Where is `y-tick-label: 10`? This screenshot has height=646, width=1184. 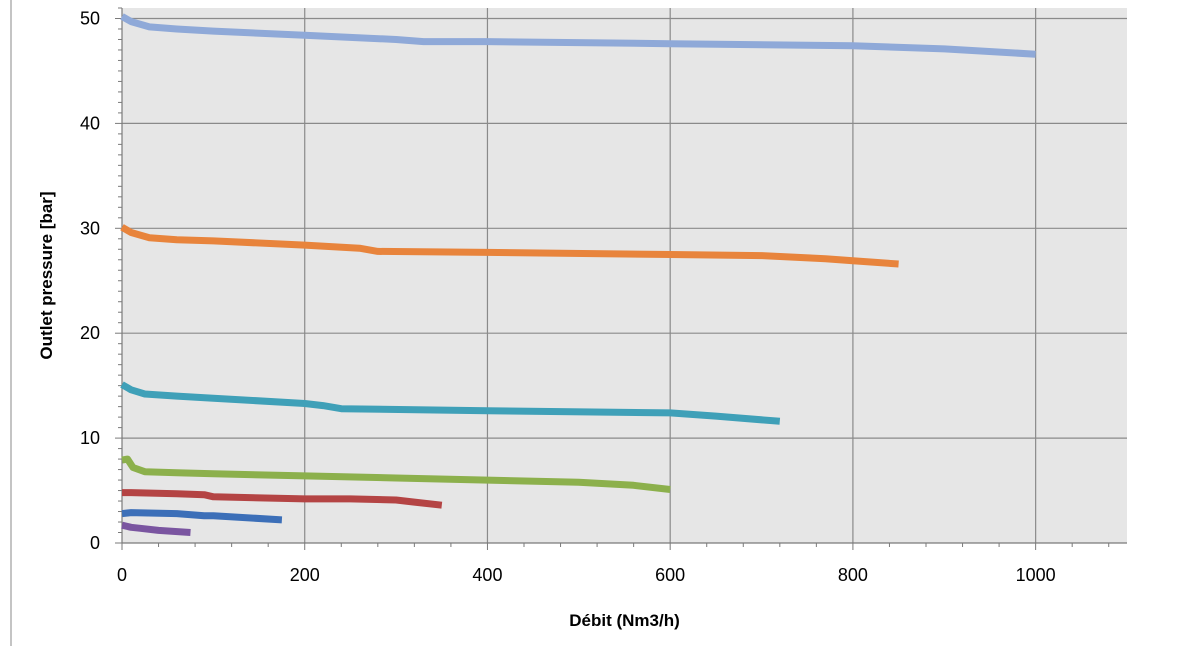
y-tick-label: 10 is located at coordinates (90, 438).